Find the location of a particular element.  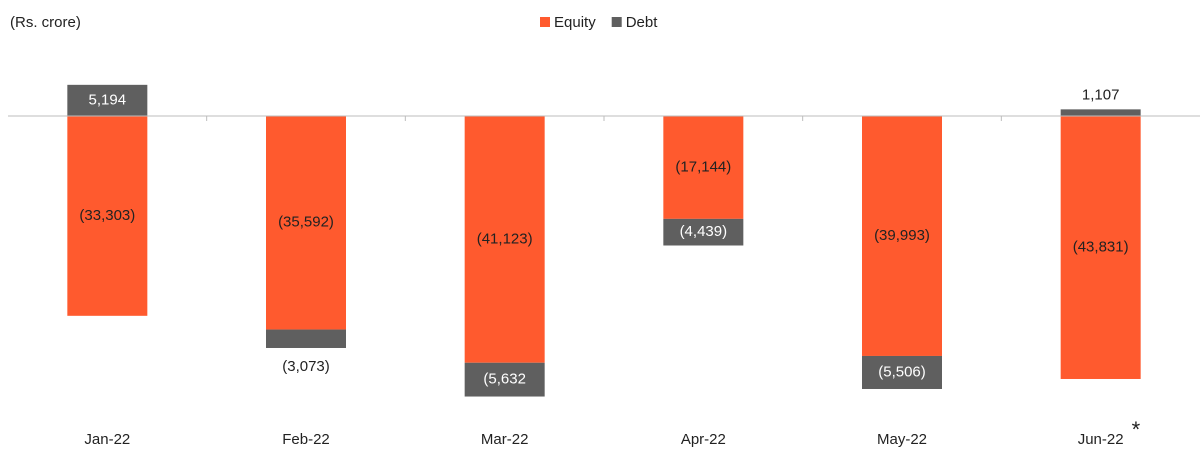

x-tick-label: May-22 is located at coordinates (902, 439).